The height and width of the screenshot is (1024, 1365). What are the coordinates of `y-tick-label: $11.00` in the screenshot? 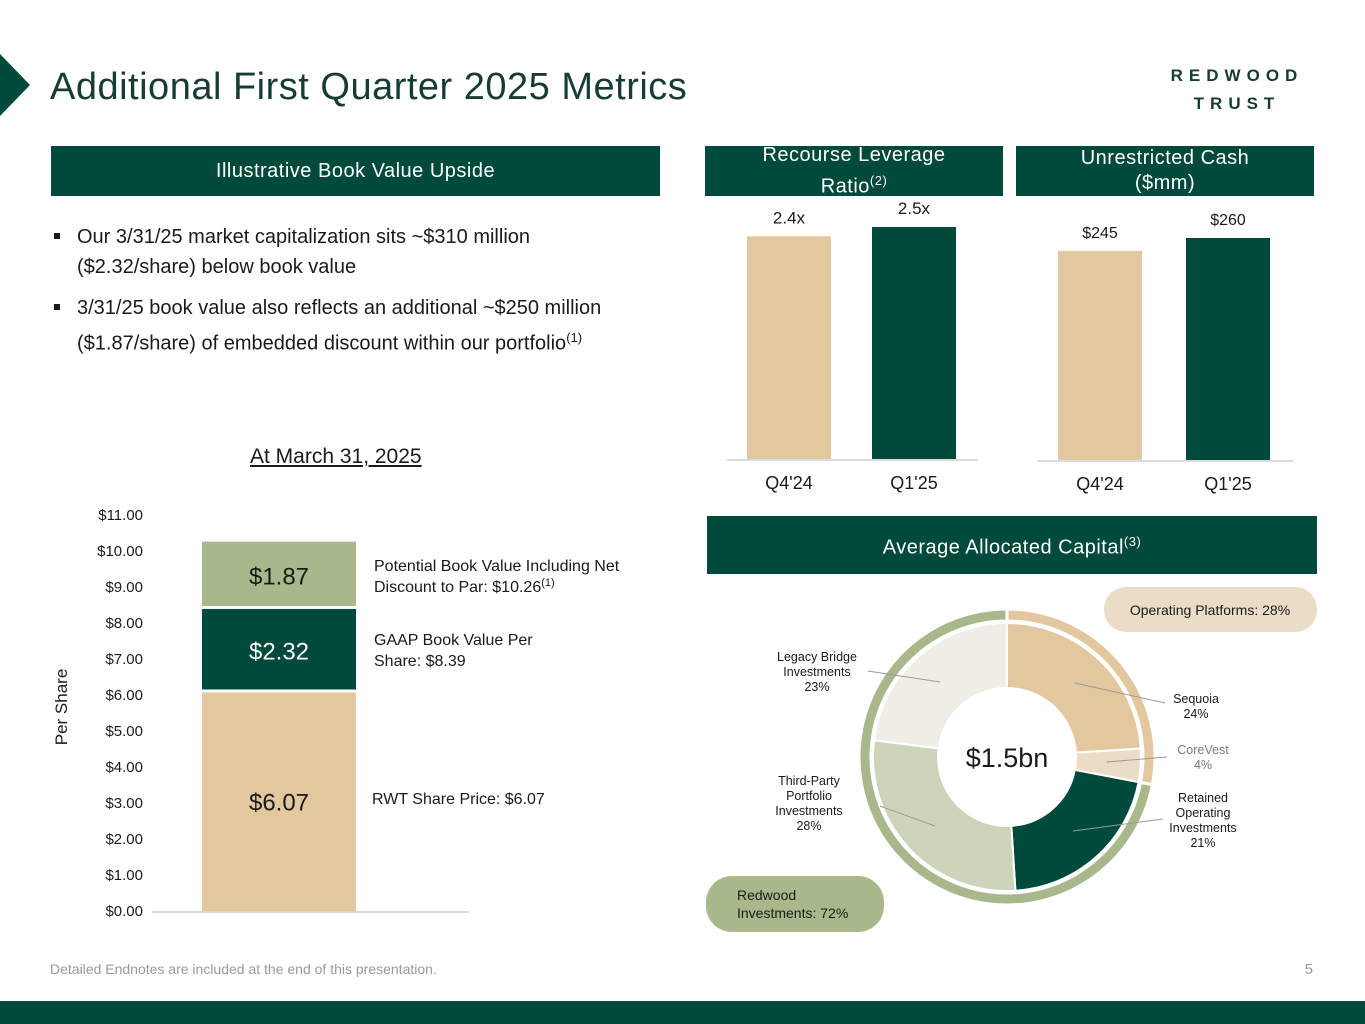 It's located at (120, 515).